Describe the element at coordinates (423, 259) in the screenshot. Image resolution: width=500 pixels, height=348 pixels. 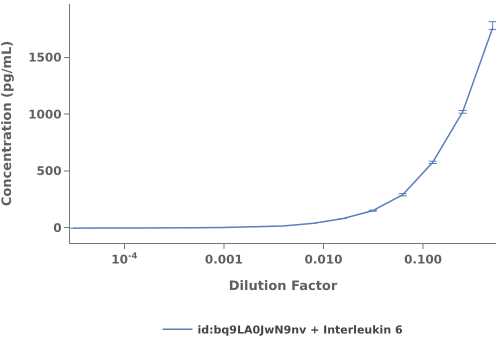
I see `x-tick-label: 0.100` at that location.